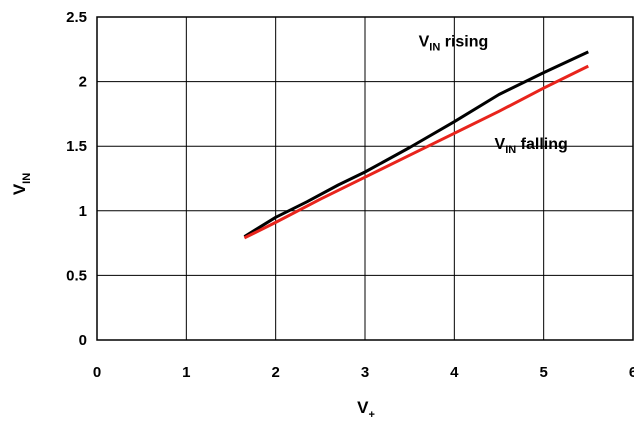 This screenshot has width=634, height=425. Describe the element at coordinates (531, 146) in the screenshot. I see `annotation-falling: VIN falling` at that location.